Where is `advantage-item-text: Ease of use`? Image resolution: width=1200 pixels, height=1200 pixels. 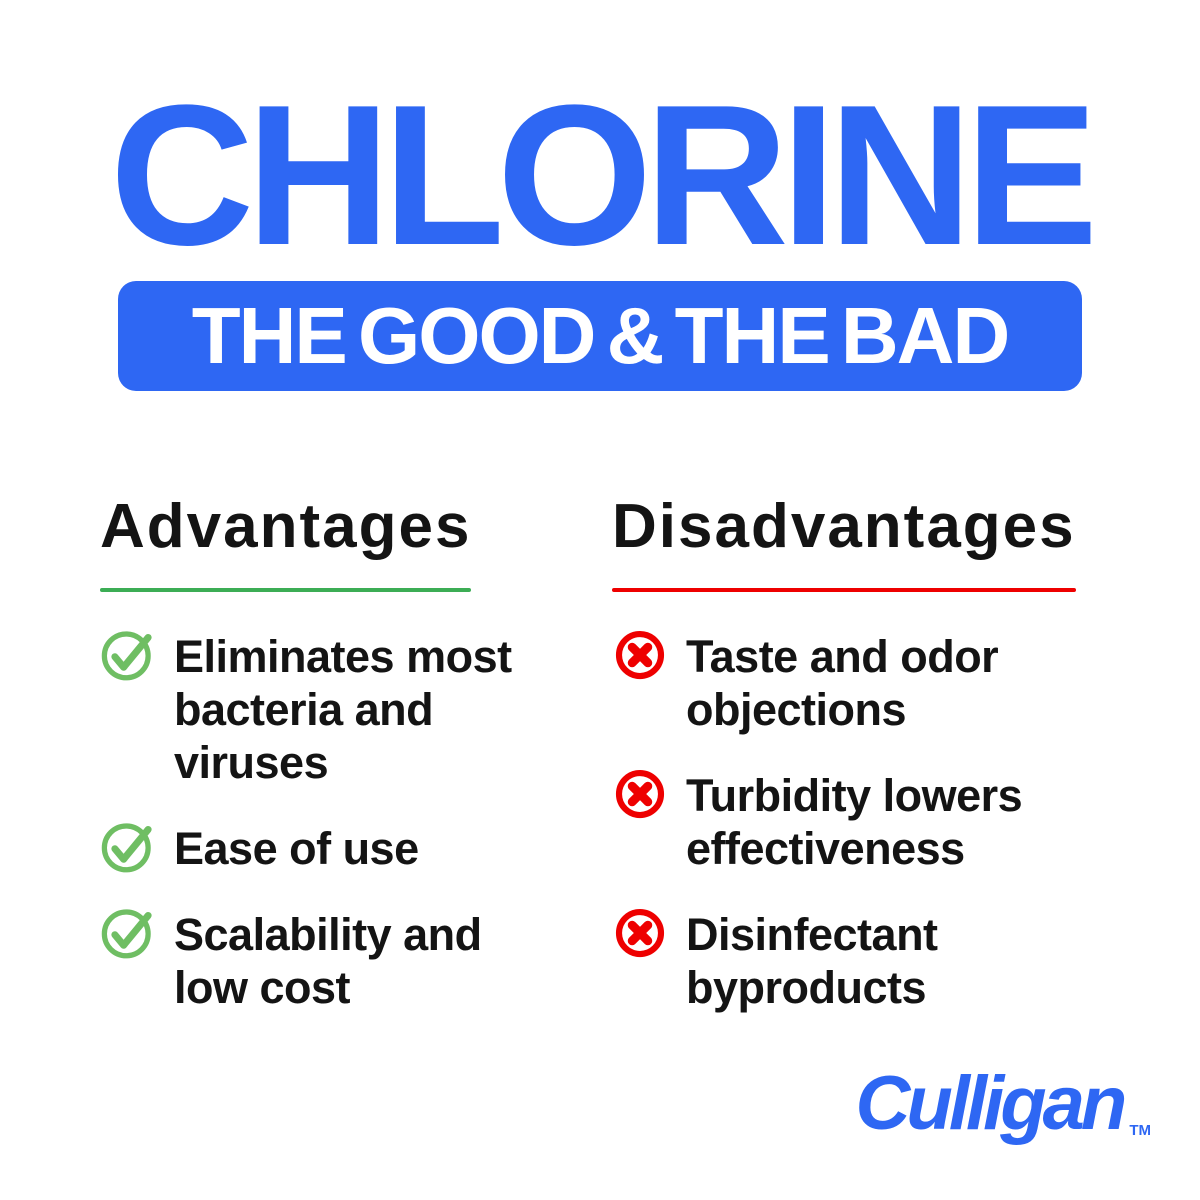 advantage-item-text: Ease of use is located at coordinates (296, 849).